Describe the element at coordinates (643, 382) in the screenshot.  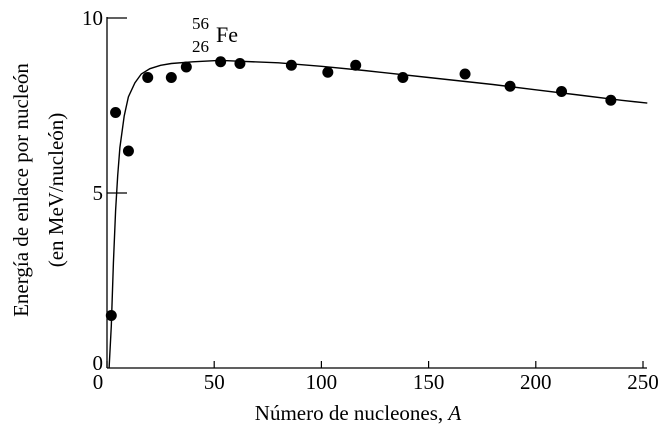
I see `x-tick-label: 250` at that location.